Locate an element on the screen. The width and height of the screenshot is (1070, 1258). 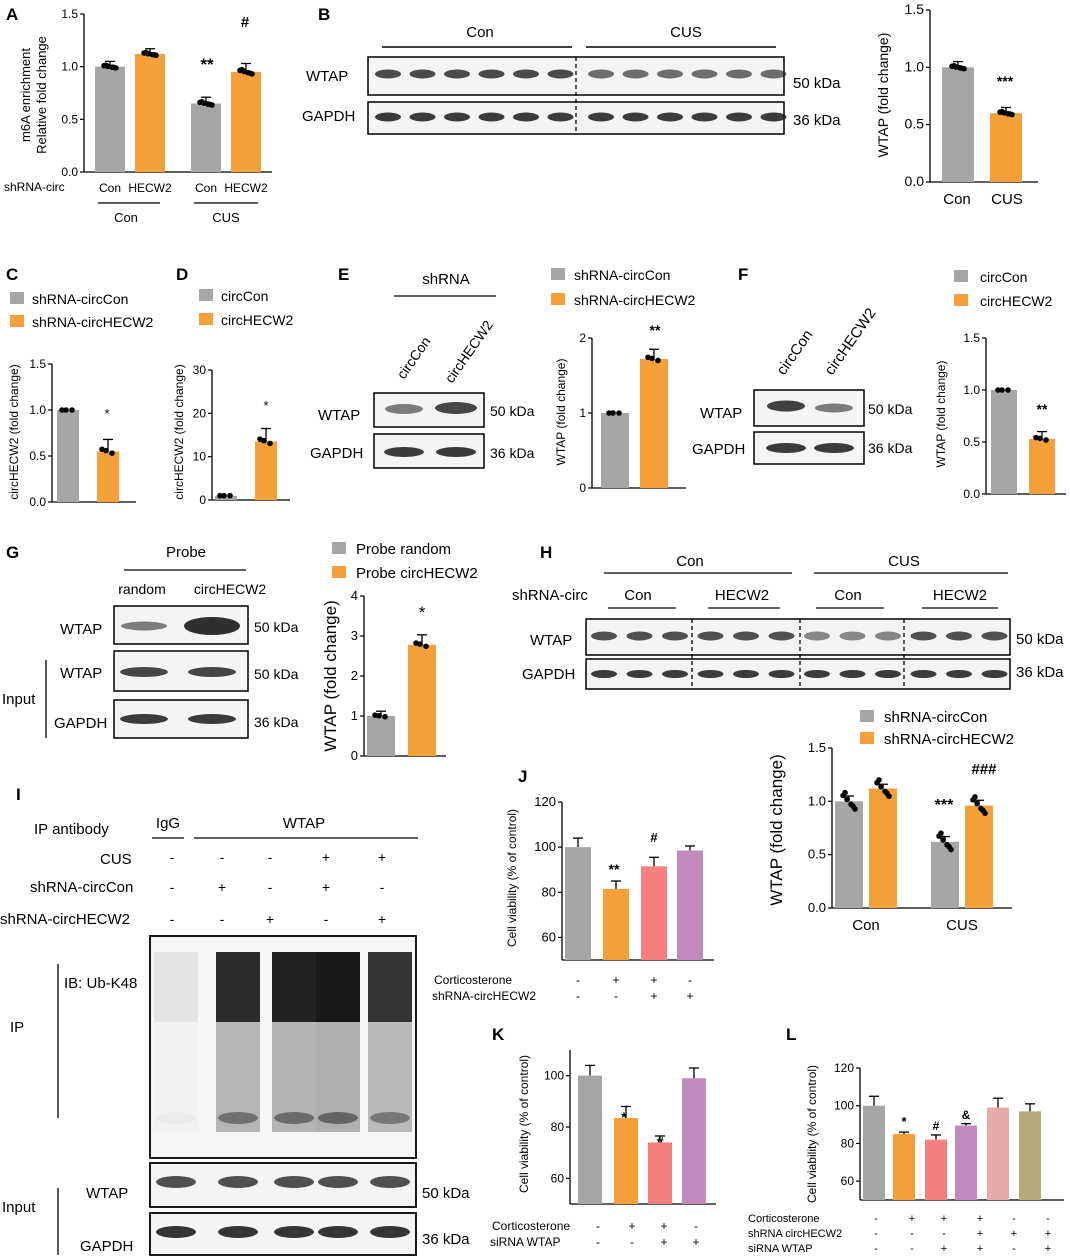
panel-g-row-label: WTAP is located at coordinates (81, 673).